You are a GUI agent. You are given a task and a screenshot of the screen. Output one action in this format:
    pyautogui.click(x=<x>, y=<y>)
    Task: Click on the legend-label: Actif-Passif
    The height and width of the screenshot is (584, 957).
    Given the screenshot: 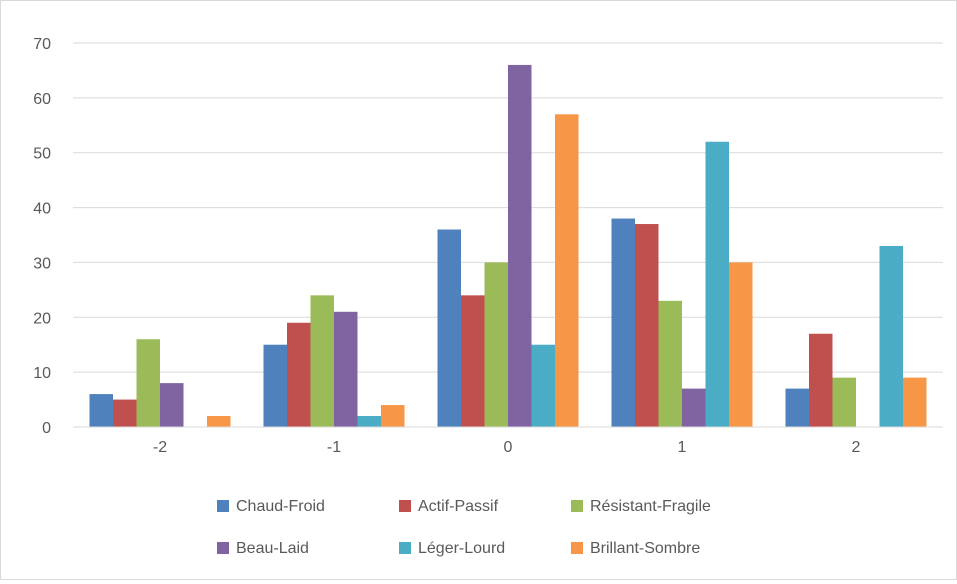 What is the action you would take?
    pyautogui.click(x=458, y=506)
    